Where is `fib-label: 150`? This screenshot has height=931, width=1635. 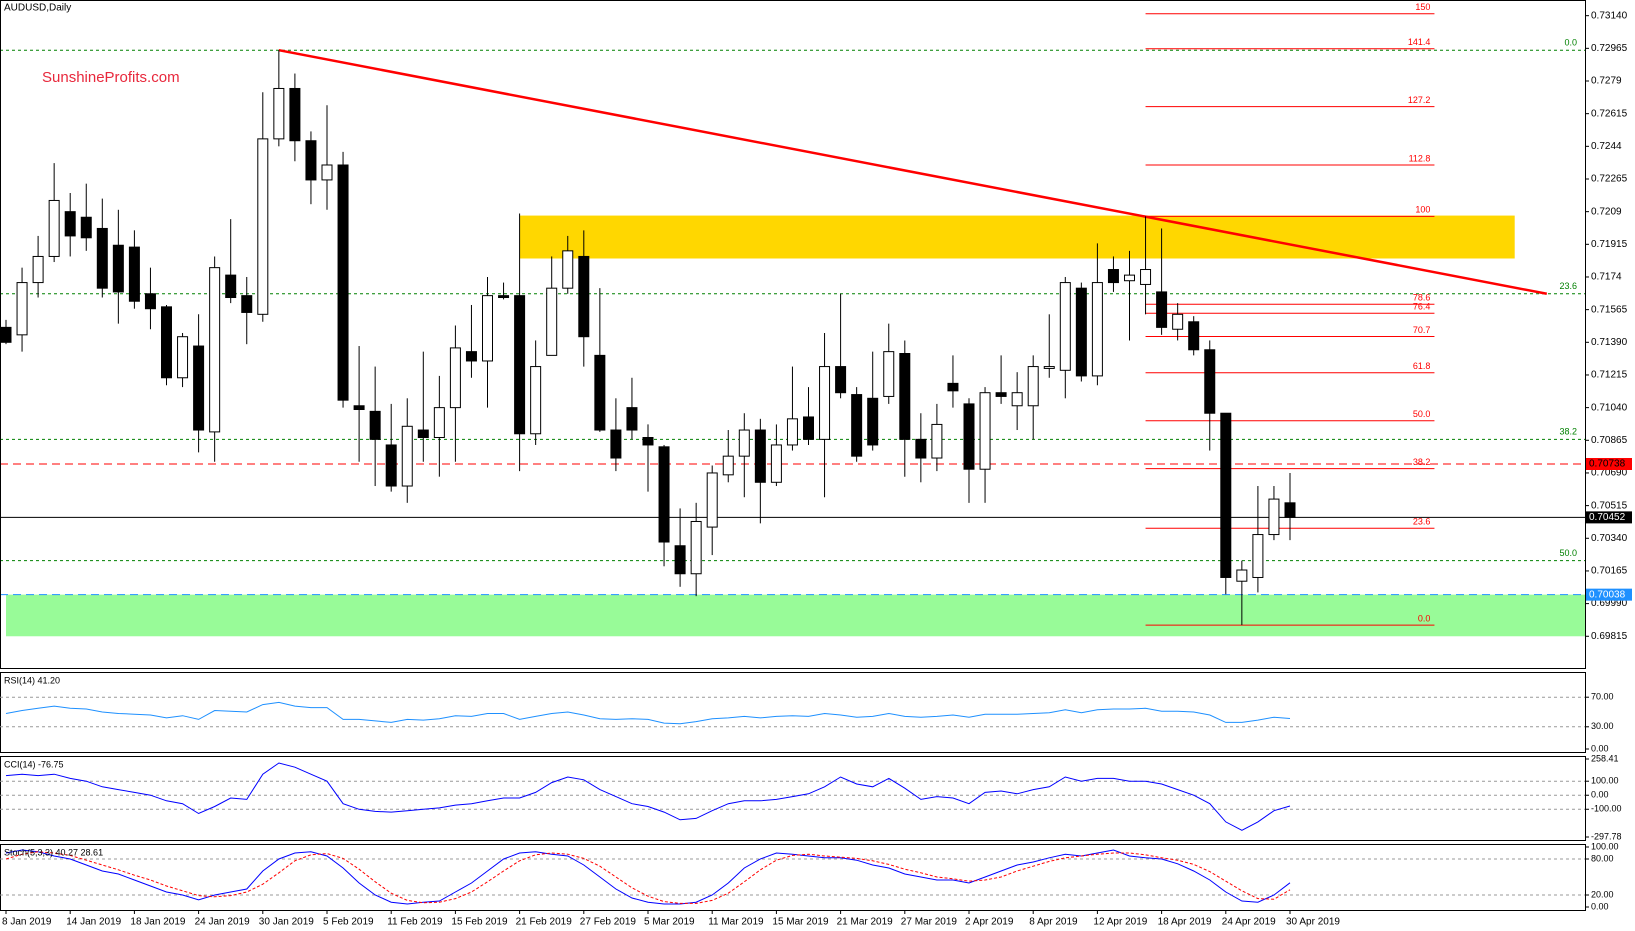
fib-label: 150 is located at coordinates (1422, 7).